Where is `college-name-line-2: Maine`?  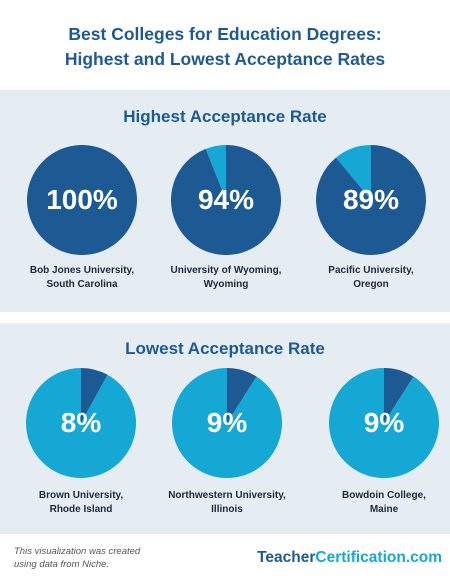 college-name-line-2: Maine is located at coordinates (384, 509).